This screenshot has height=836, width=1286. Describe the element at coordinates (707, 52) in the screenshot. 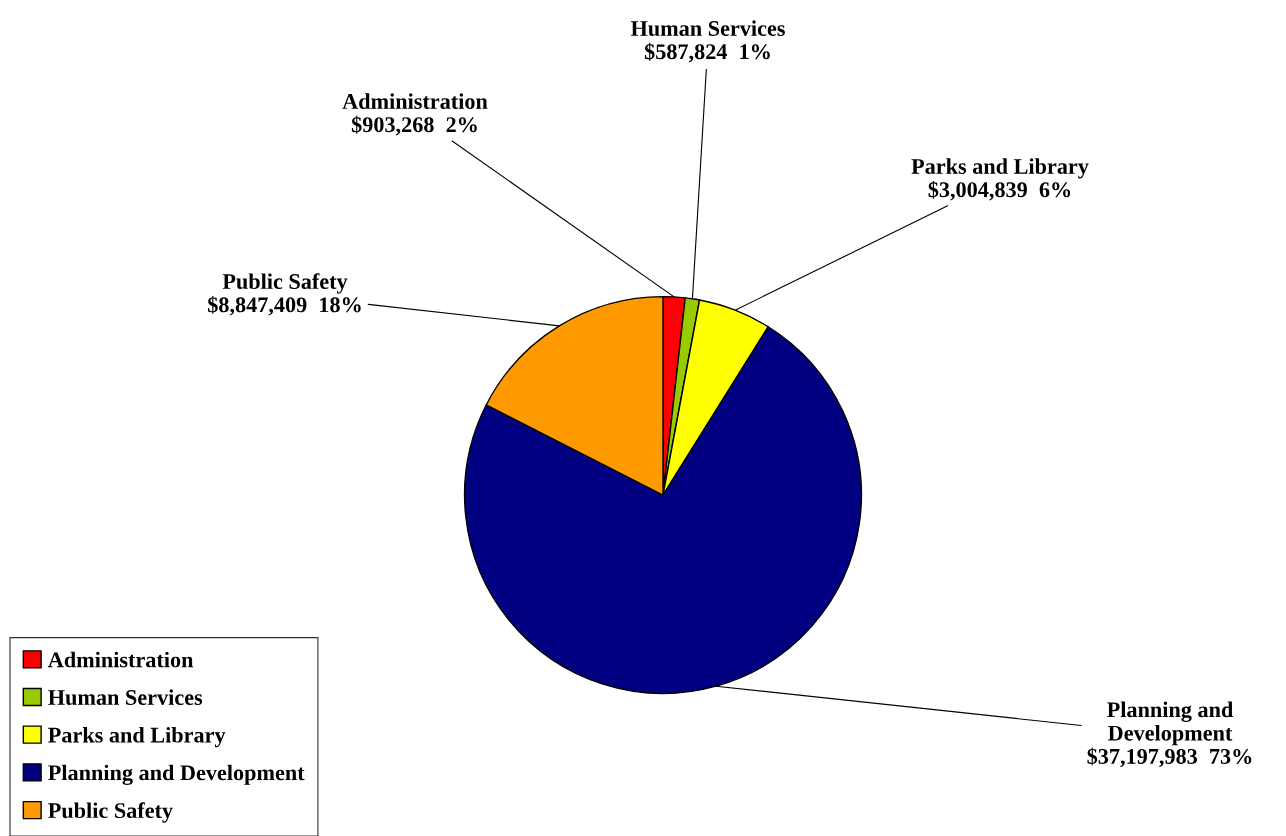

I see `data-label: $587,824 1%` at that location.